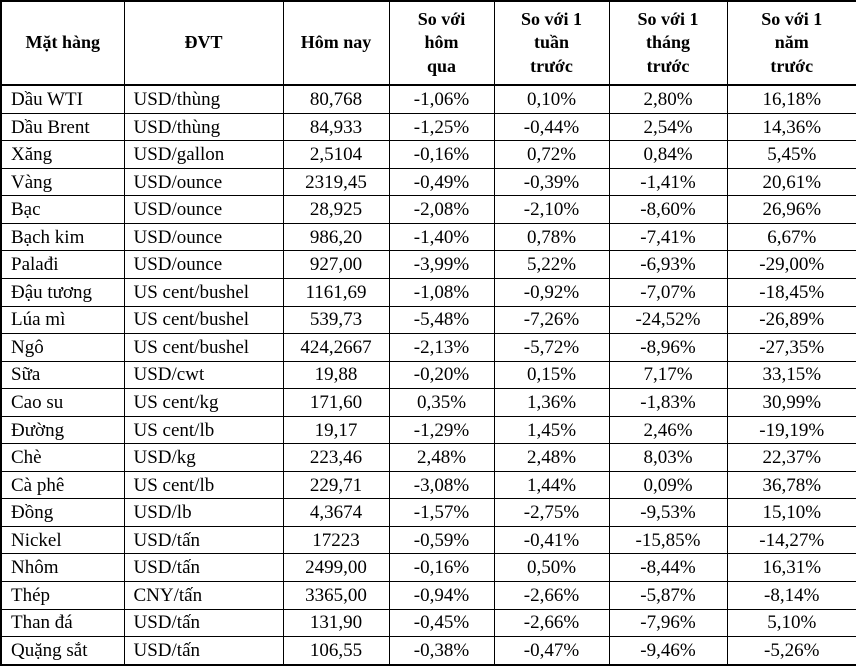  Describe the element at coordinates (203, 512) in the screenshot. I see `unit-cell: USD/lb` at that location.